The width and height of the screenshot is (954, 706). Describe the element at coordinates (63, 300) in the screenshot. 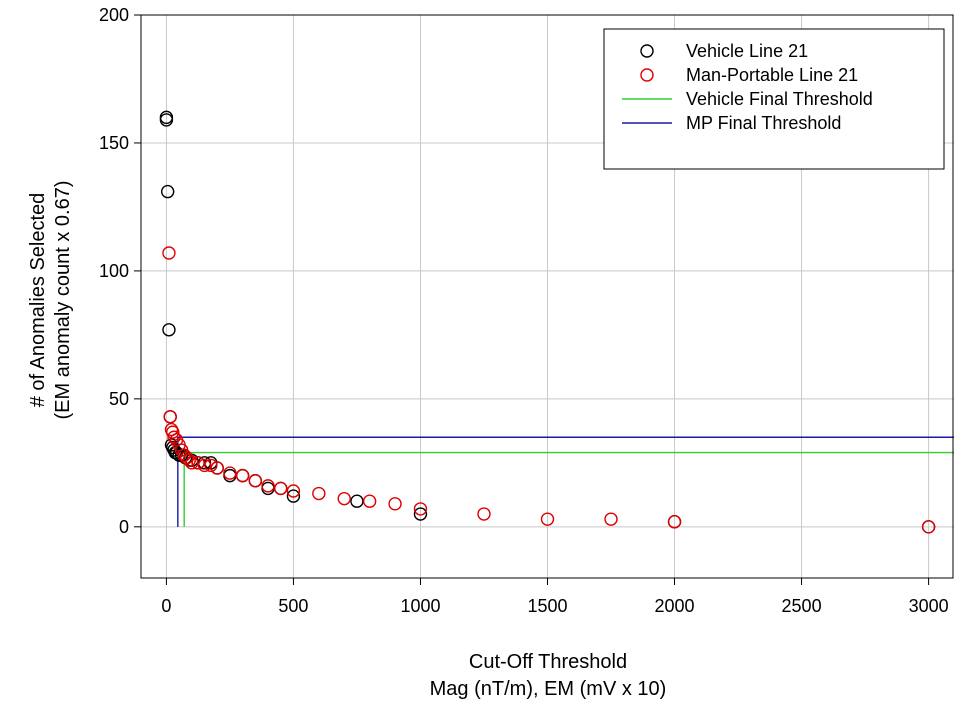

I see `y-axis-title-line2: (EM anomaly count x 0.67)` at that location.